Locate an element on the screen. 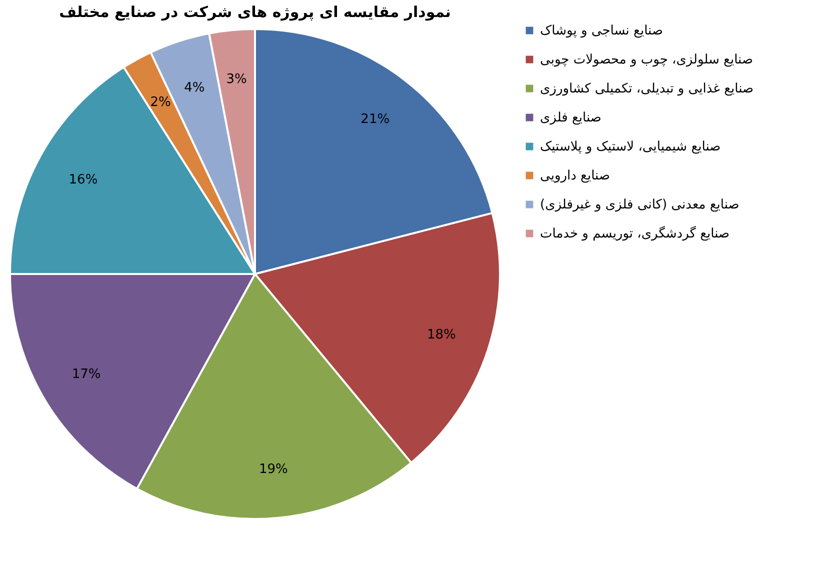 The width and height of the screenshot is (833, 564). data-label: 3% is located at coordinates (236, 79).